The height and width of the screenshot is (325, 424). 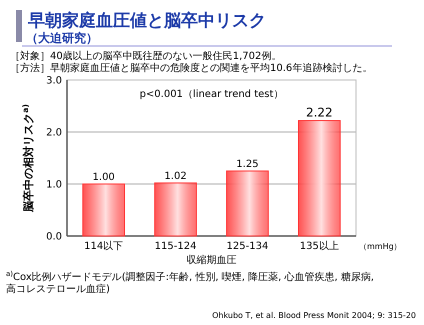 What do you see at coordinates (54, 237) in the screenshot?
I see `y-tick-label: 0.0` at bounding box center [54, 237].